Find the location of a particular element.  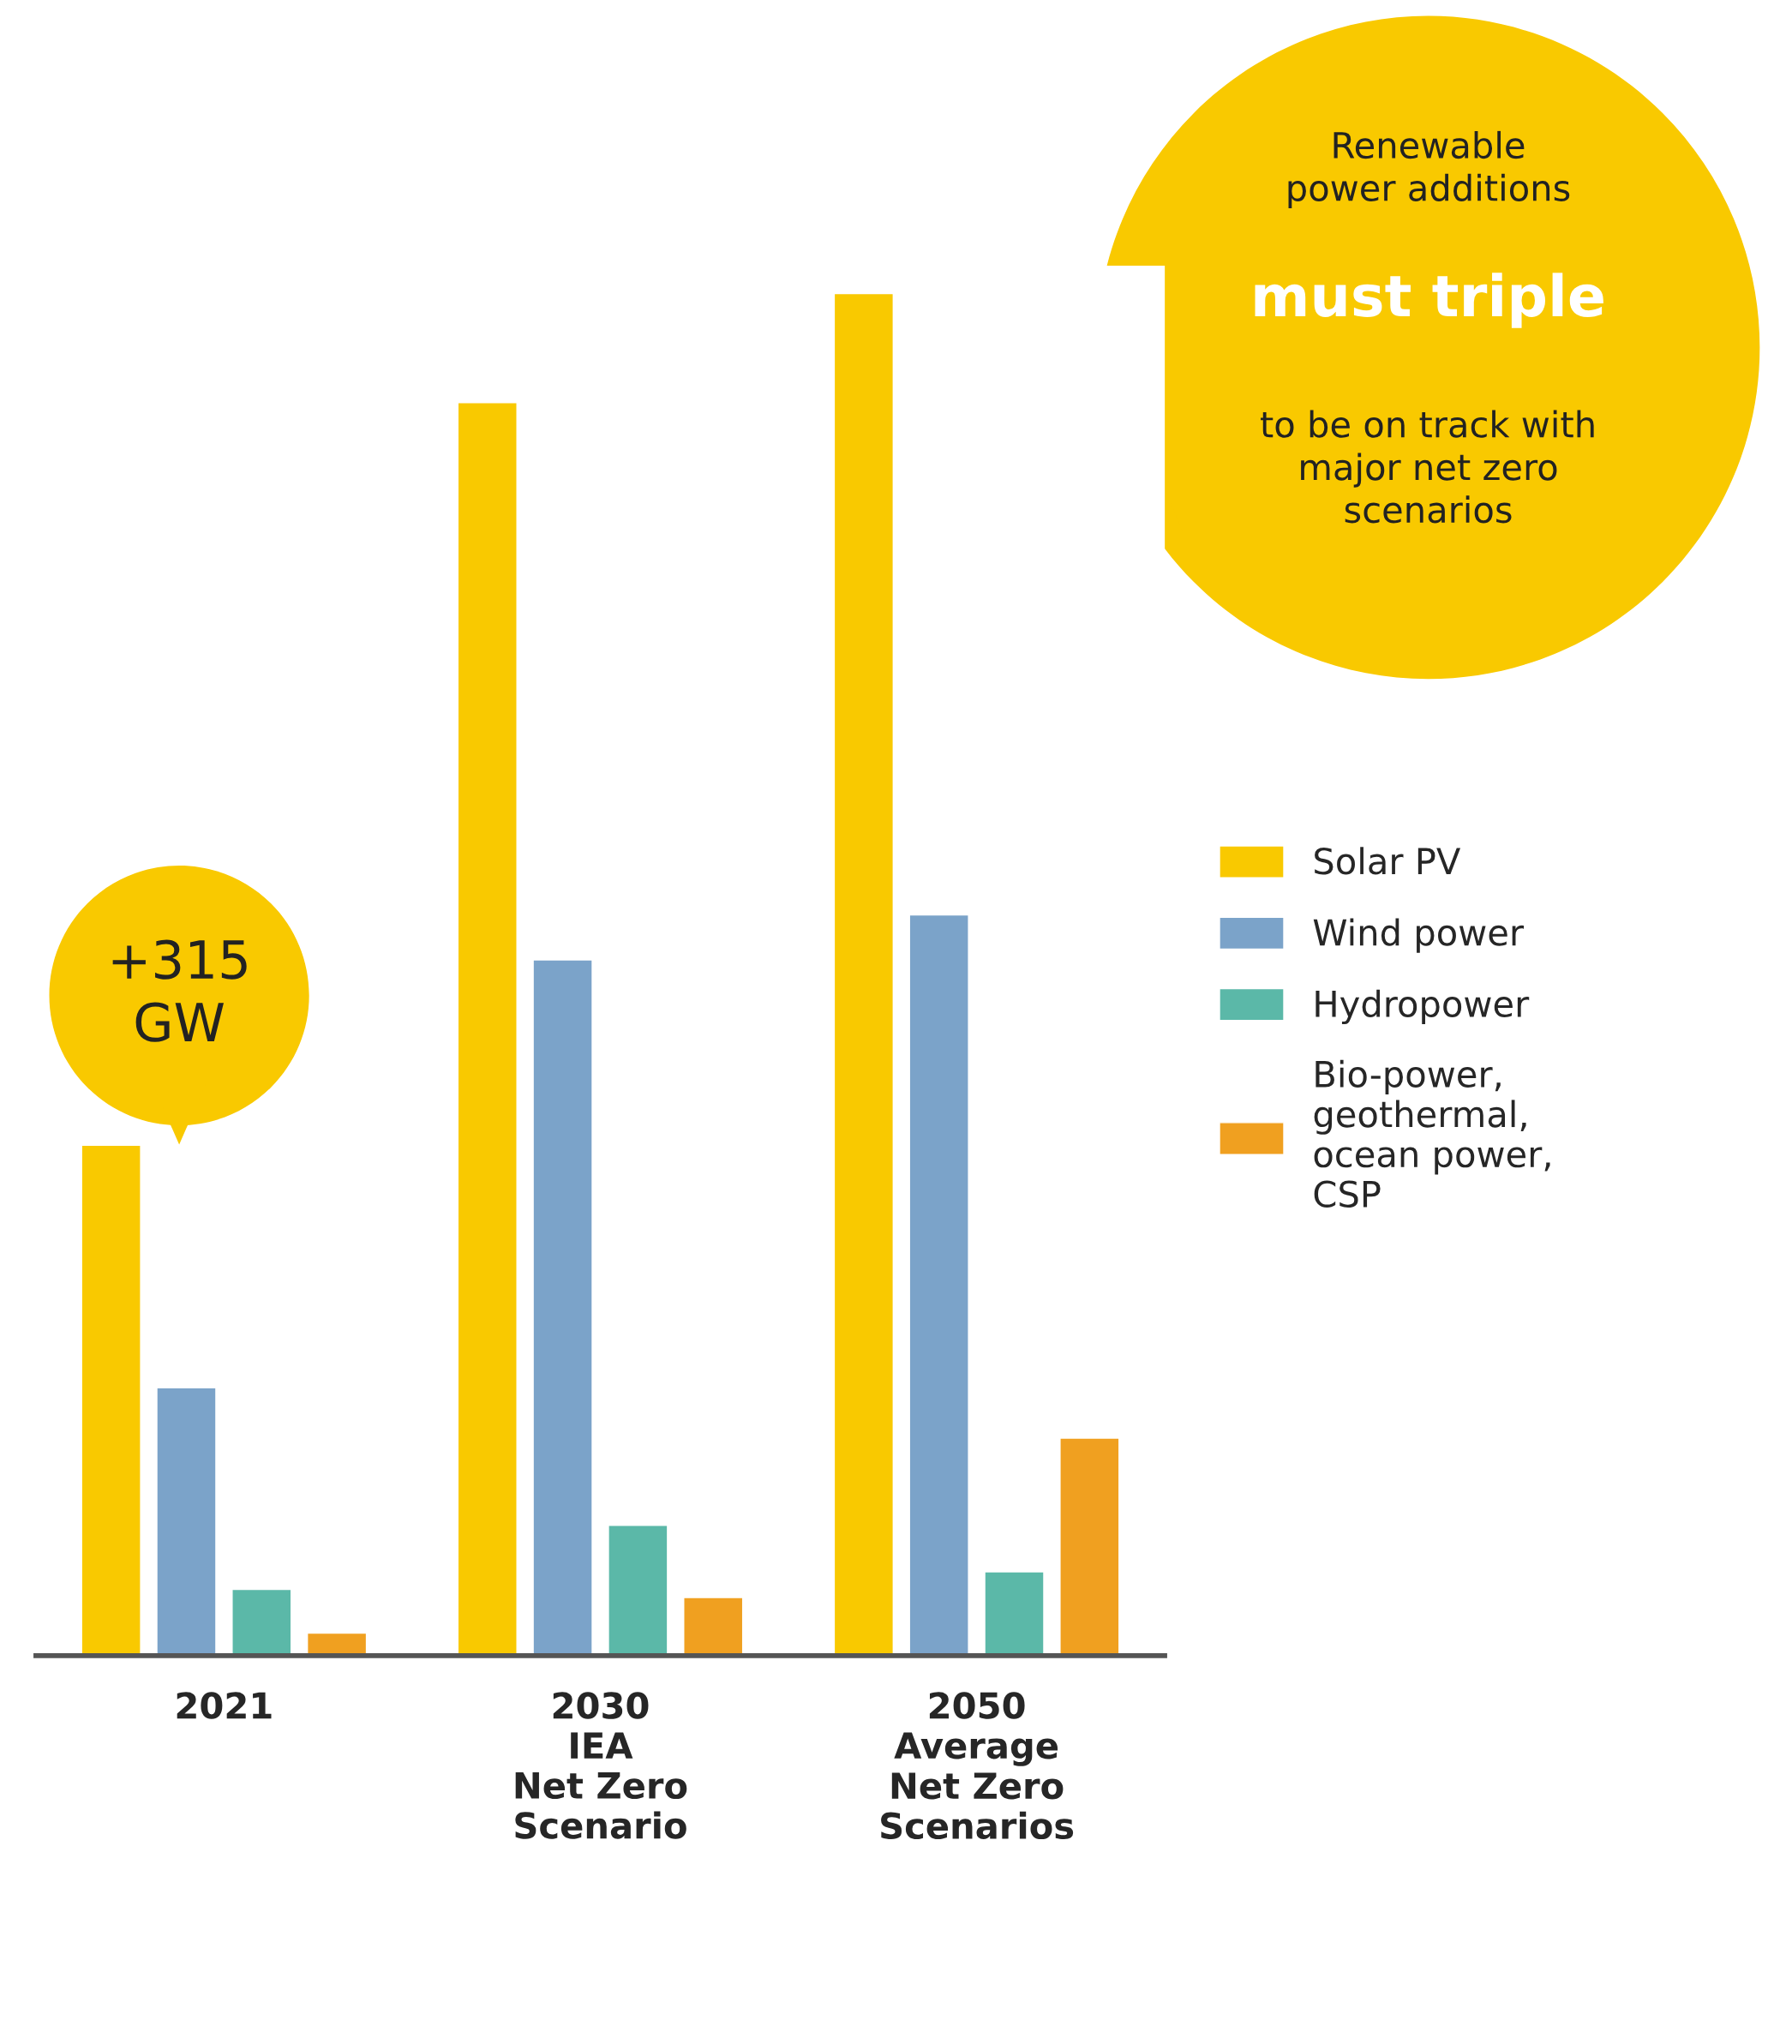

legend-label: Hydropower is located at coordinates (1423, 1007).